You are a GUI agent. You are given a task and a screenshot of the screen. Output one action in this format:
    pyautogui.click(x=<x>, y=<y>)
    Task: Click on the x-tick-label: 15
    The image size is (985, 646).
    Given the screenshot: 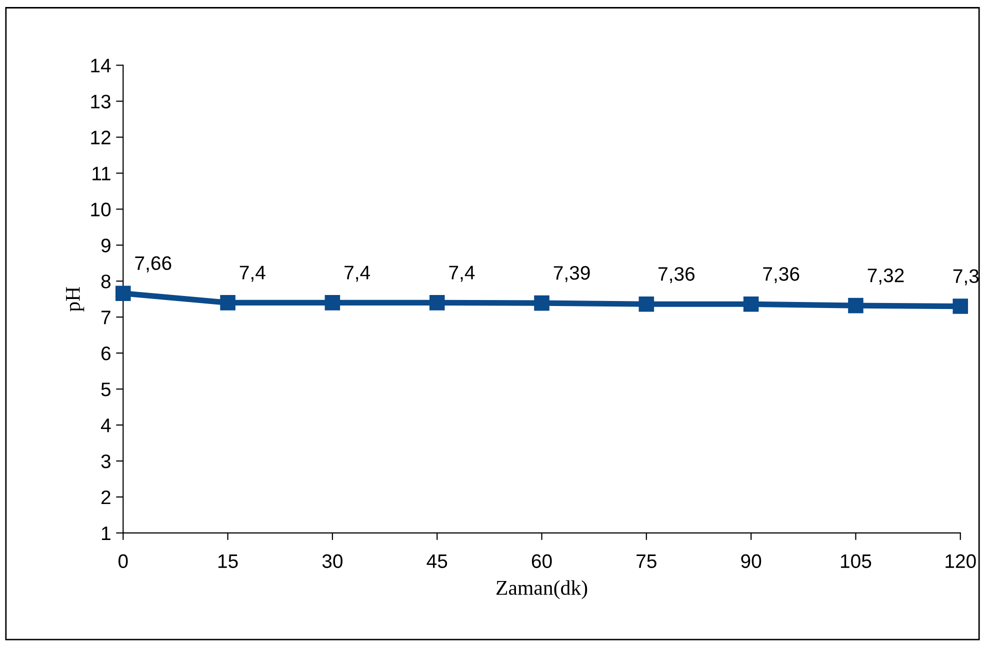 What is the action you would take?
    pyautogui.click(x=228, y=561)
    